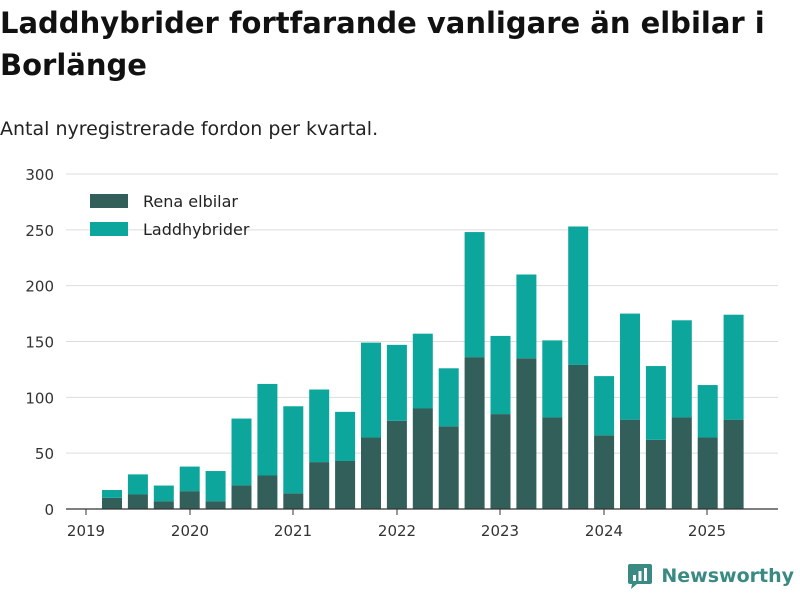 The width and height of the screenshot is (800, 600). What do you see at coordinates (190, 531) in the screenshot?
I see `x-tick-label: 2020` at bounding box center [190, 531].